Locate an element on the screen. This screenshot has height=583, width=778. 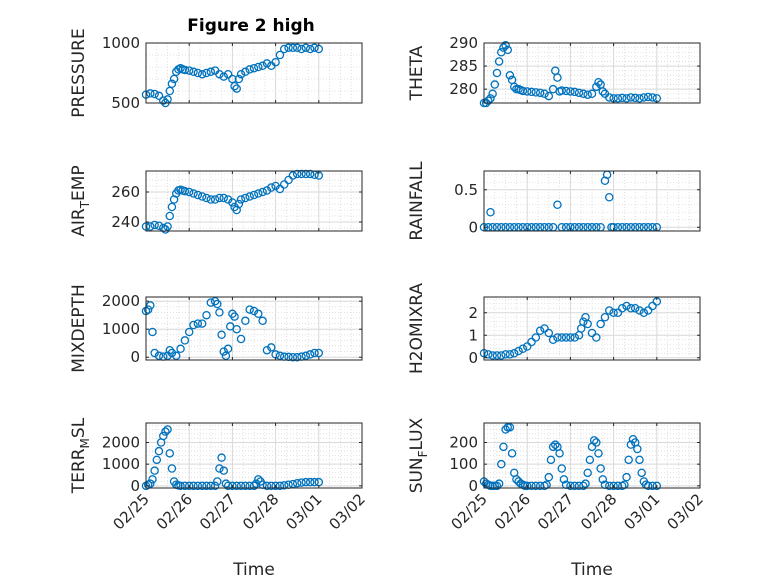
panel-rainfall-ytick-label: 0.5 is located at coordinates (466, 190).